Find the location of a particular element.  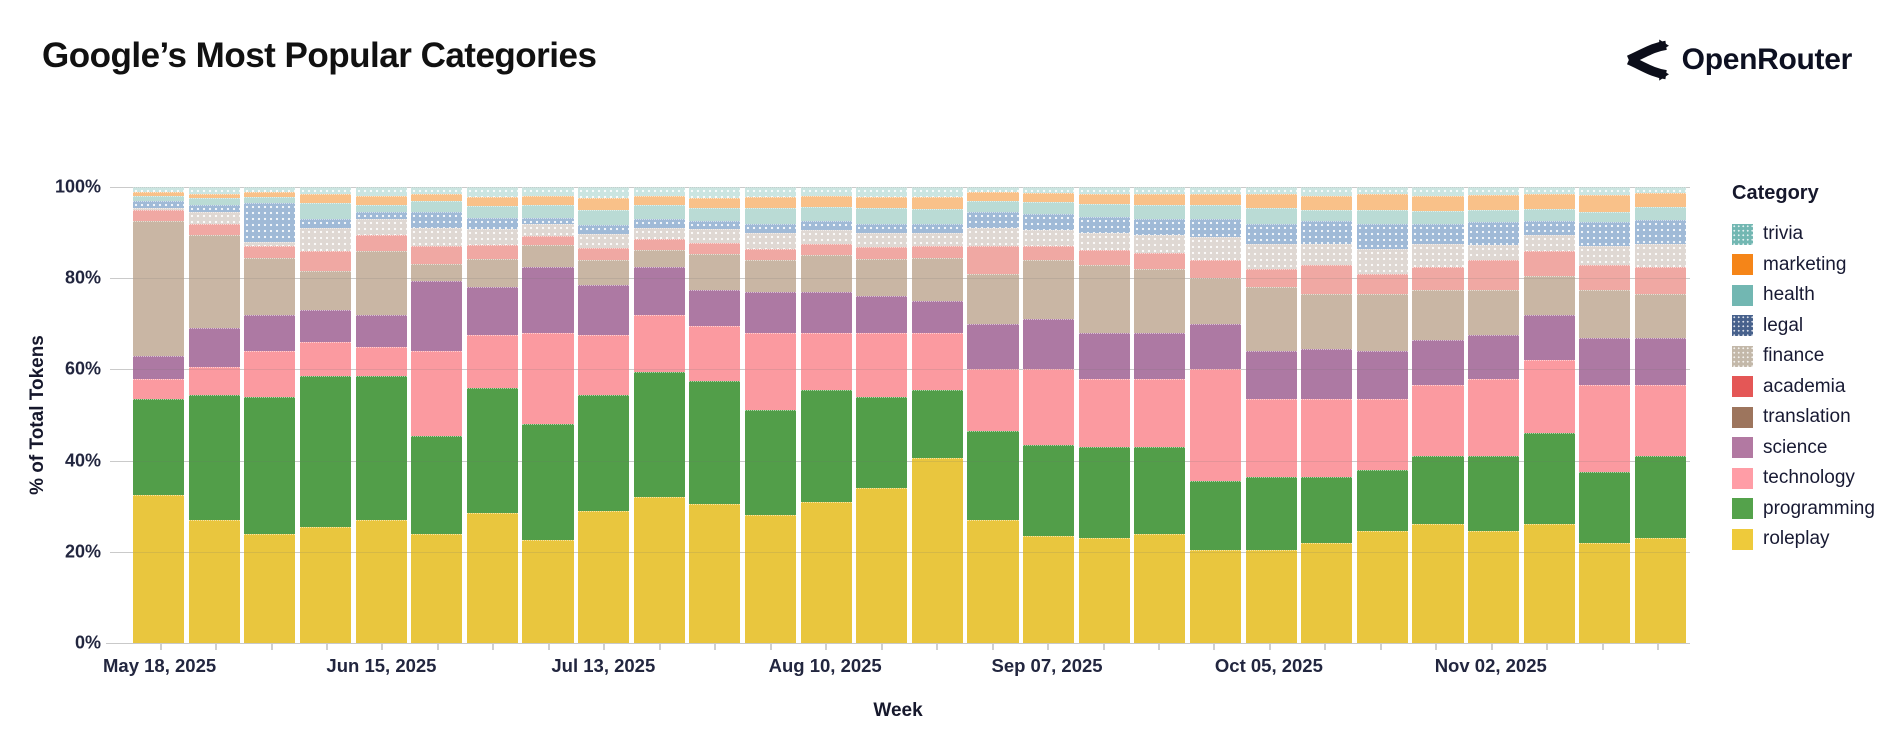

bar-week-sep-28-2025 is located at coordinates (1215, 415).